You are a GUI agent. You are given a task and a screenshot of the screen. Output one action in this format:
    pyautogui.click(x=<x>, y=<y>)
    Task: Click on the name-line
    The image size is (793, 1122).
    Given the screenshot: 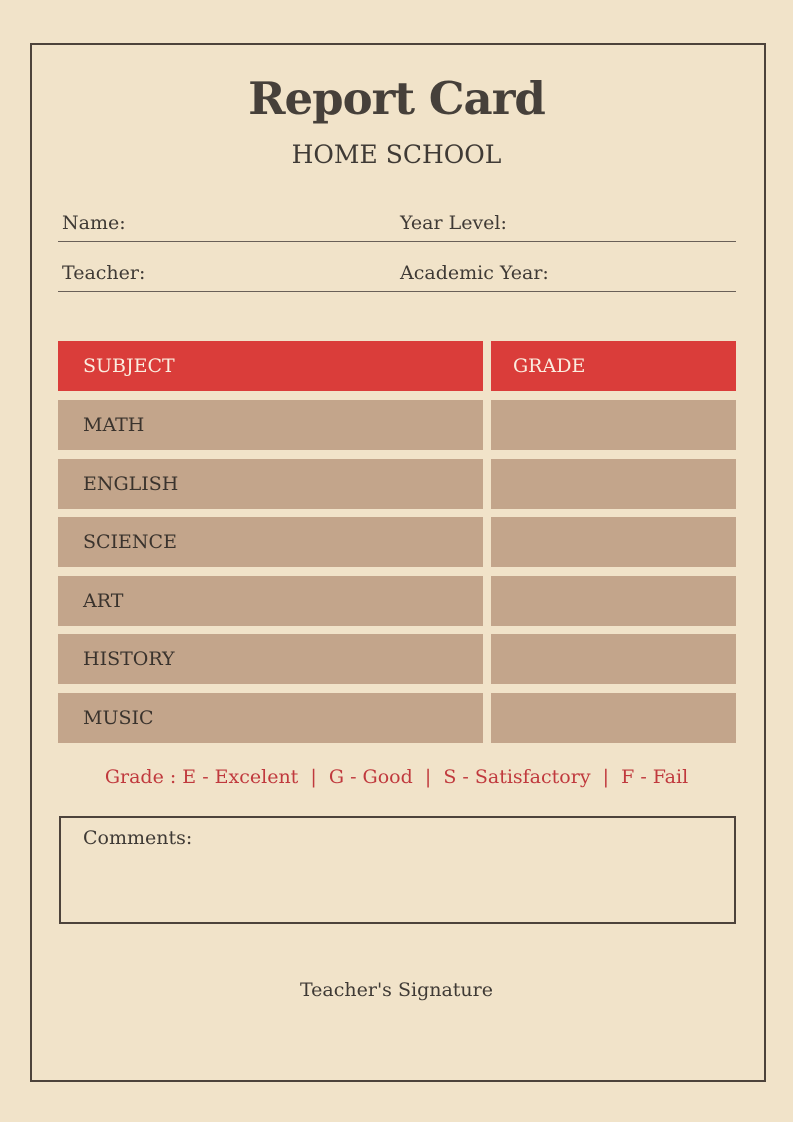 What is the action you would take?
    pyautogui.click(x=397, y=241)
    